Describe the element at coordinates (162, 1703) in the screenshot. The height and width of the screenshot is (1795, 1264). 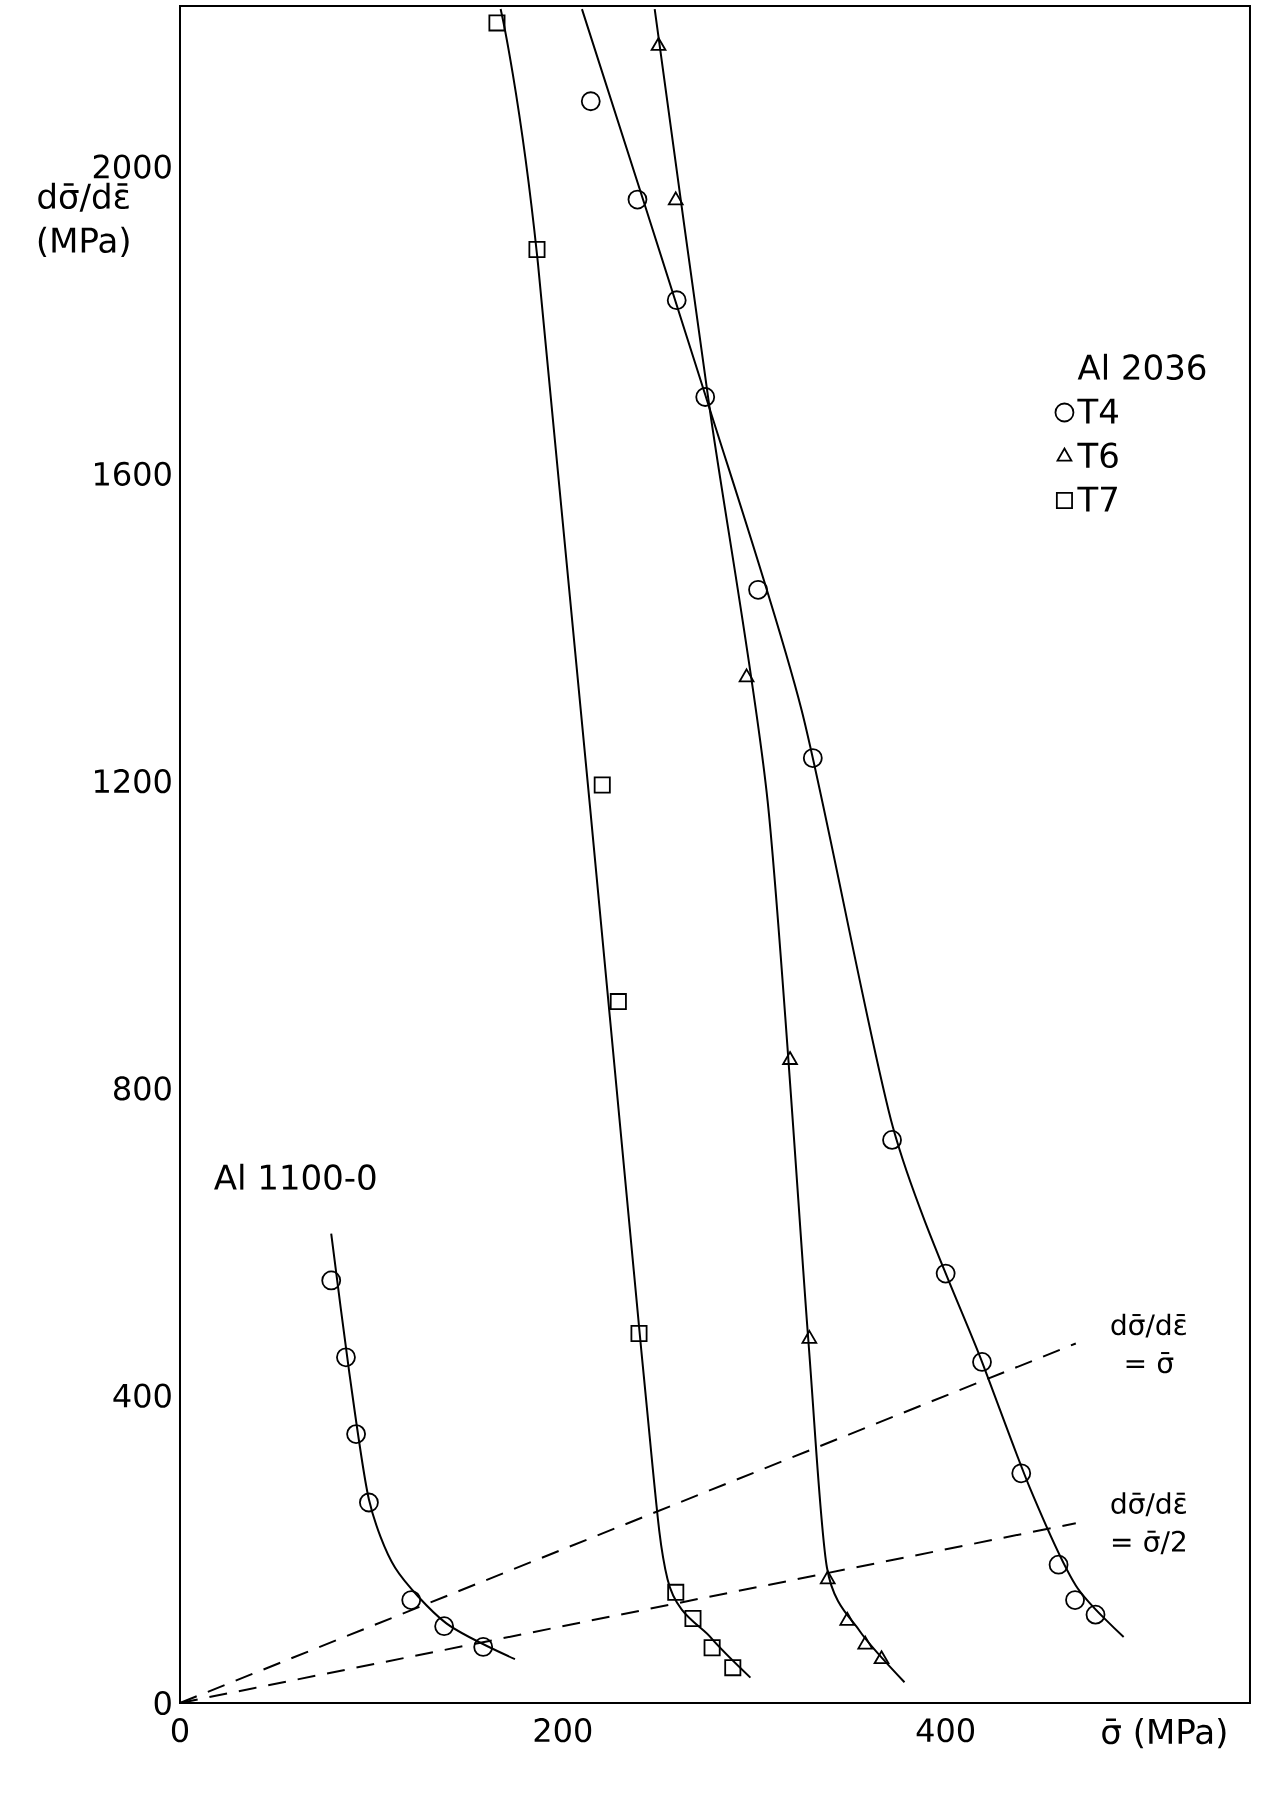
I see `y-tick-label: 0` at that location.